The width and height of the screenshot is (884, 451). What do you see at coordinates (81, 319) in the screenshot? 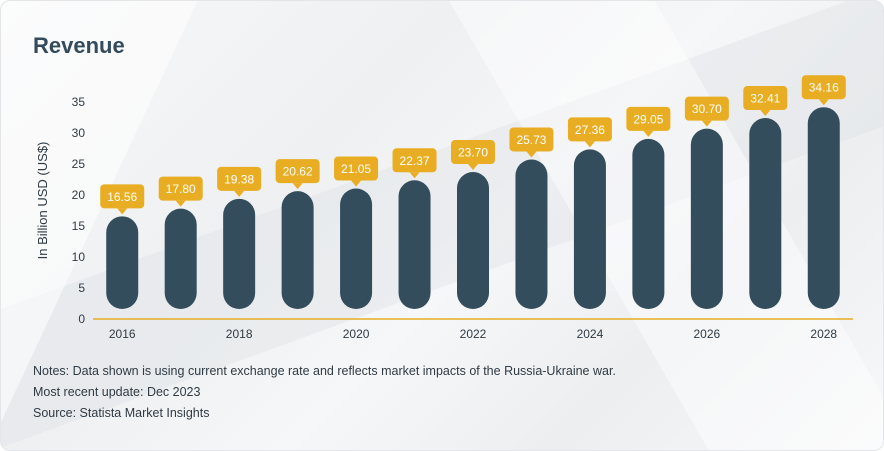
I see `y-tick-label: 0` at bounding box center [81, 319].